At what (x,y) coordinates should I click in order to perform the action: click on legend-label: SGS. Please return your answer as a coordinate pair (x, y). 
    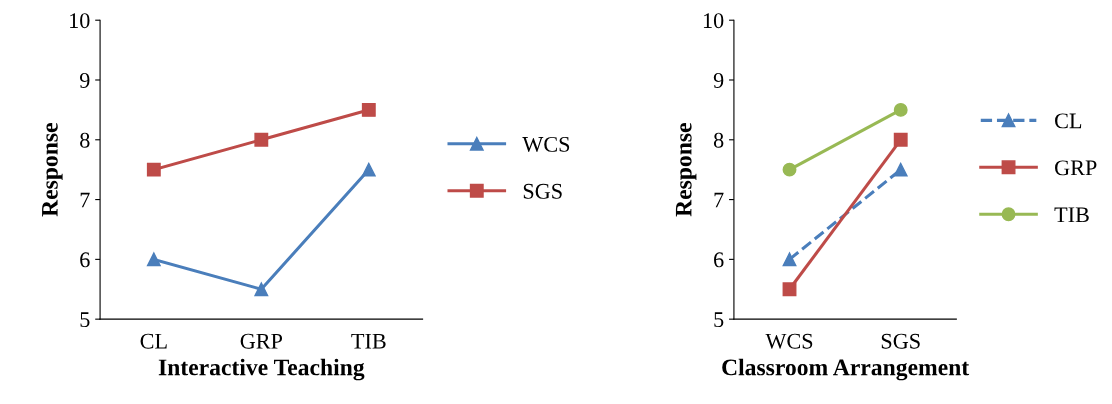
    Looking at the image, I should click on (542, 191).